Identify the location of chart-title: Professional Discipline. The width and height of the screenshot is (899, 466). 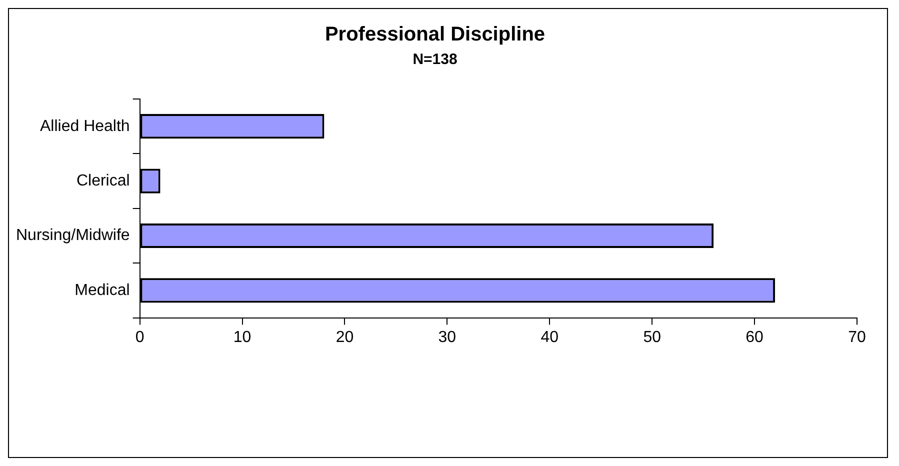
(435, 35).